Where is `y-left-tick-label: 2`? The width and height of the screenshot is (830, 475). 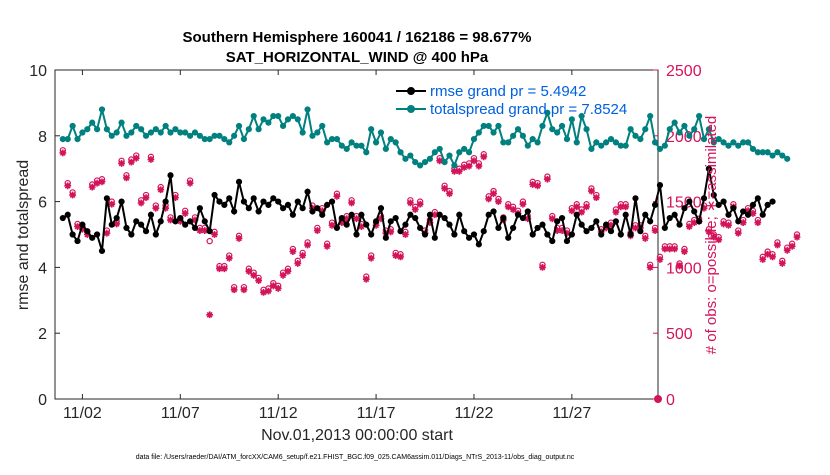 y-left-tick-label: 2 is located at coordinates (42, 334).